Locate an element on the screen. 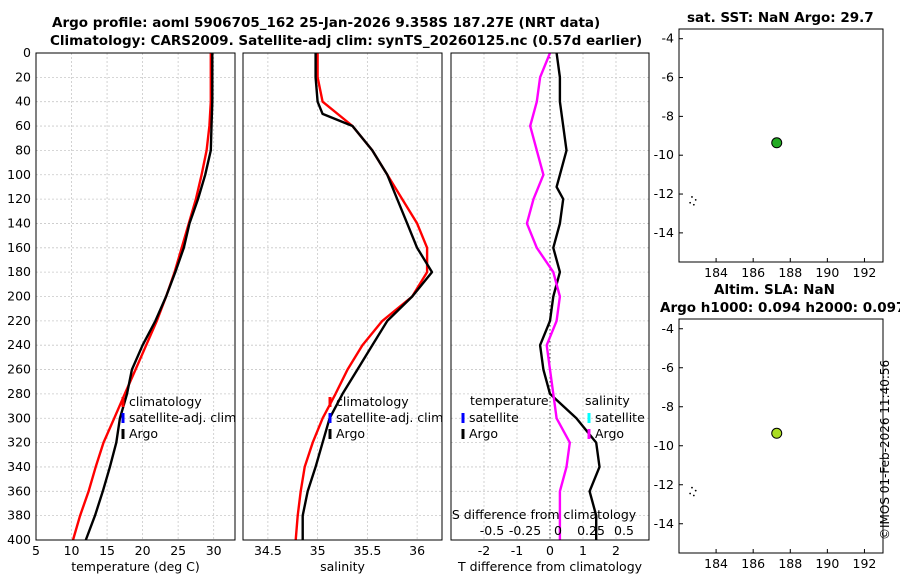 This screenshot has height=580, width=900. depth-tick-label: 360 is located at coordinates (19, 490).